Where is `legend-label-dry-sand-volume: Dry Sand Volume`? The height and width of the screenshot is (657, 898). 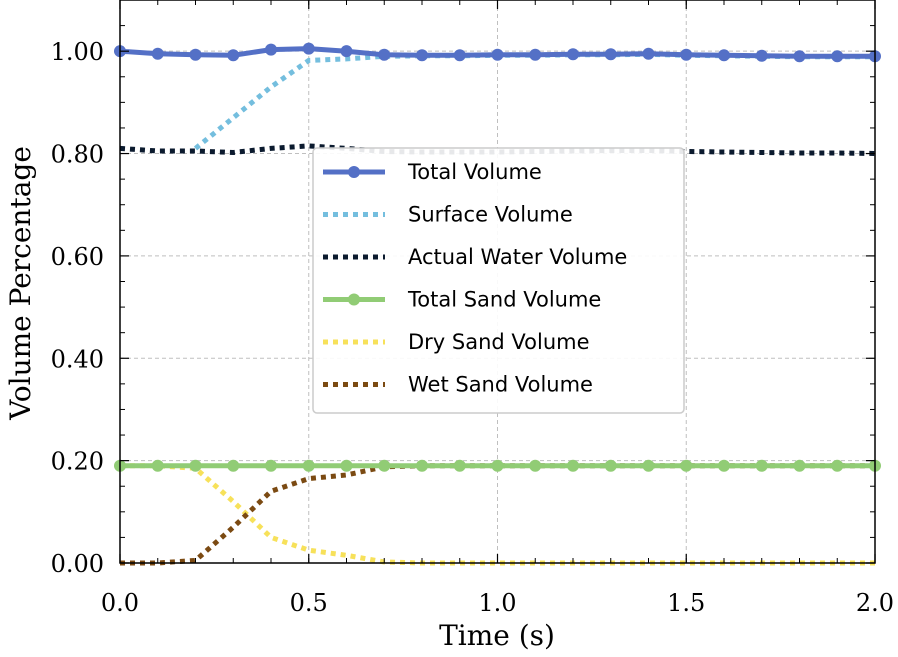 legend-label-dry-sand-volume: Dry Sand Volume is located at coordinates (499, 342).